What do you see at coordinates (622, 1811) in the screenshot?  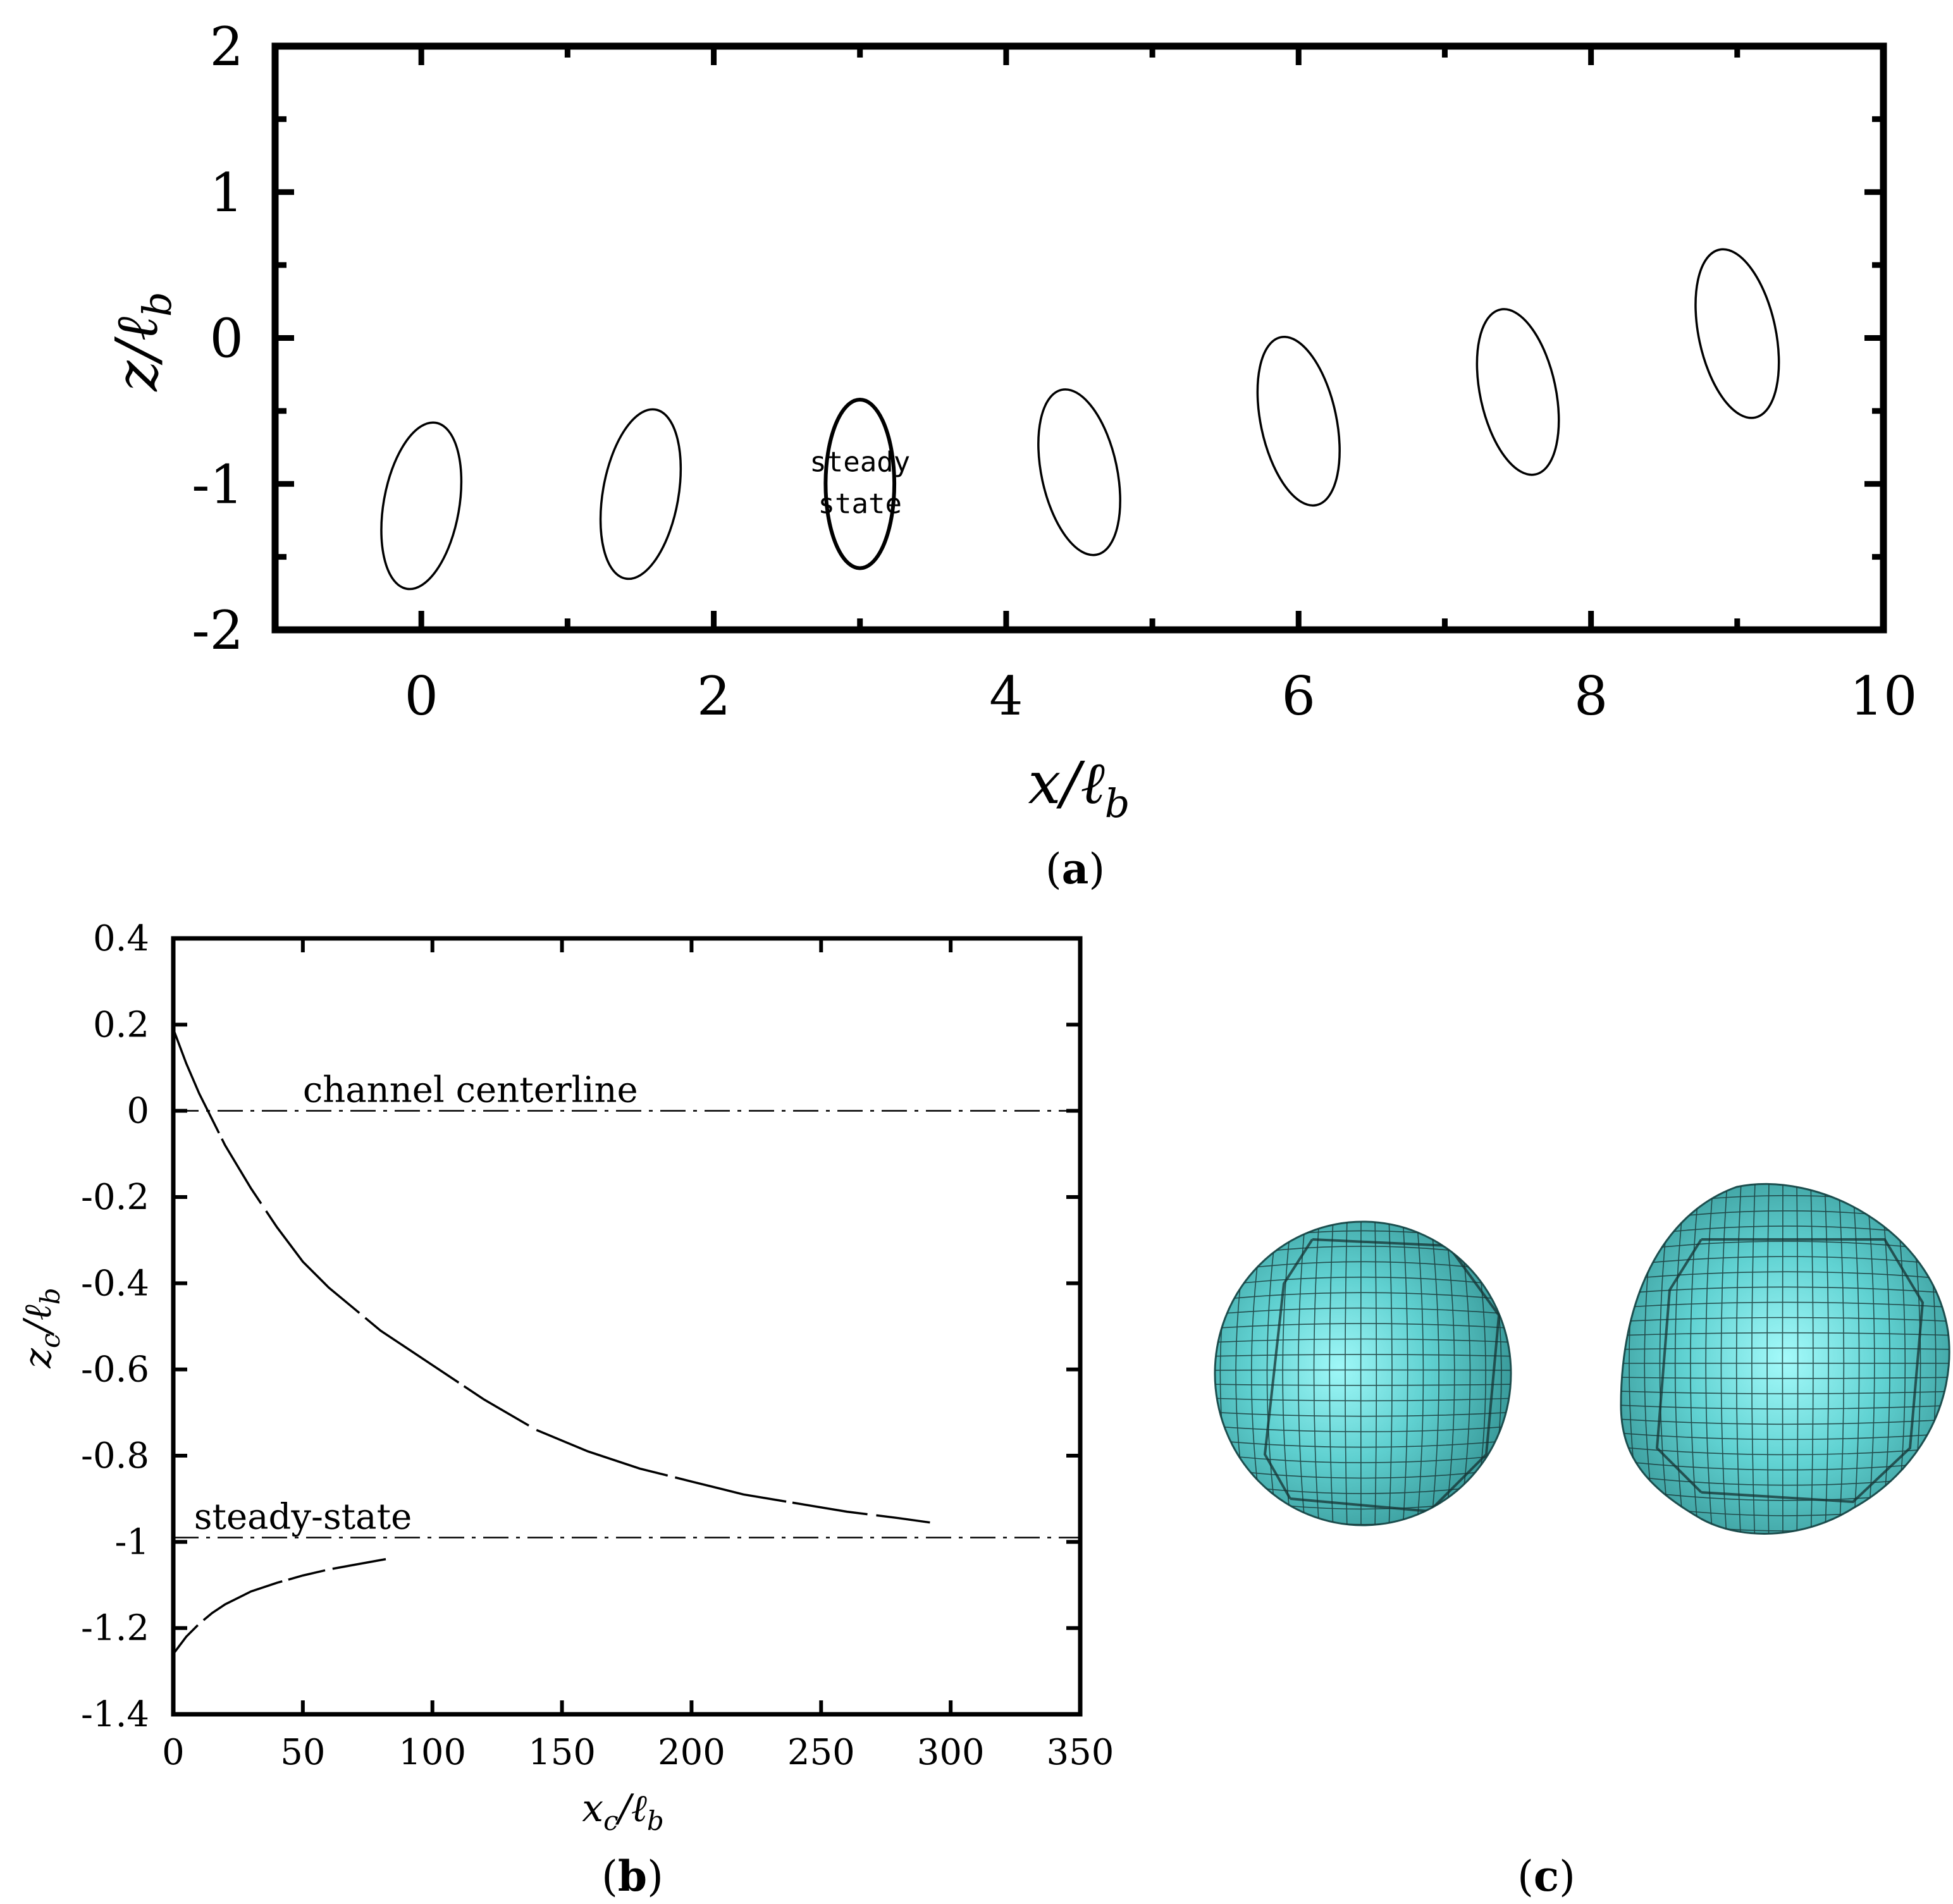 I see `panel-b-x-axis-title: xc/ℓb` at bounding box center [622, 1811].